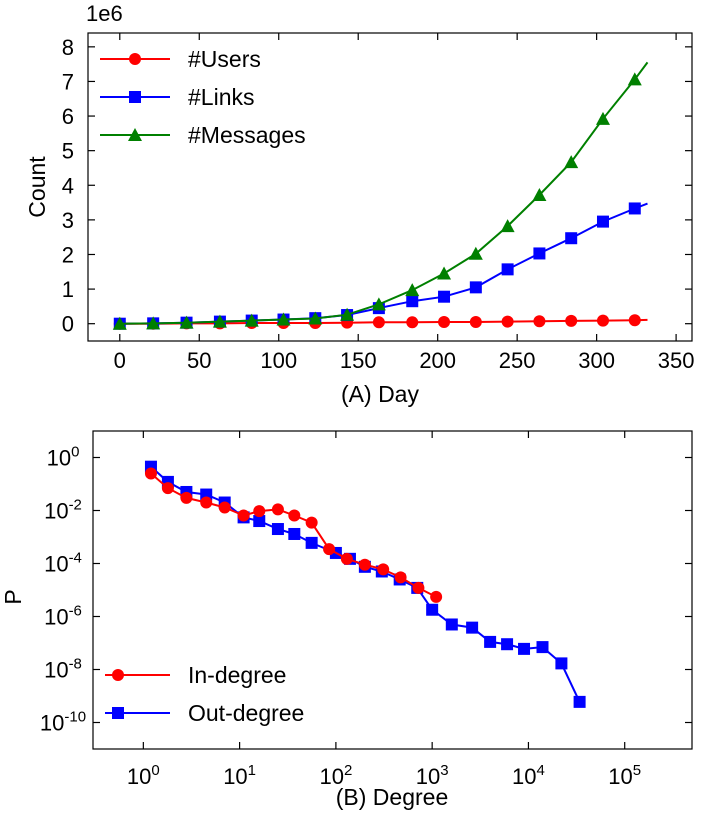 Image resolution: width=706 pixels, height=817 pixels. Describe the element at coordinates (239, 775) in the screenshot. I see `panel-b-x-tick-label: 10¹` at that location.